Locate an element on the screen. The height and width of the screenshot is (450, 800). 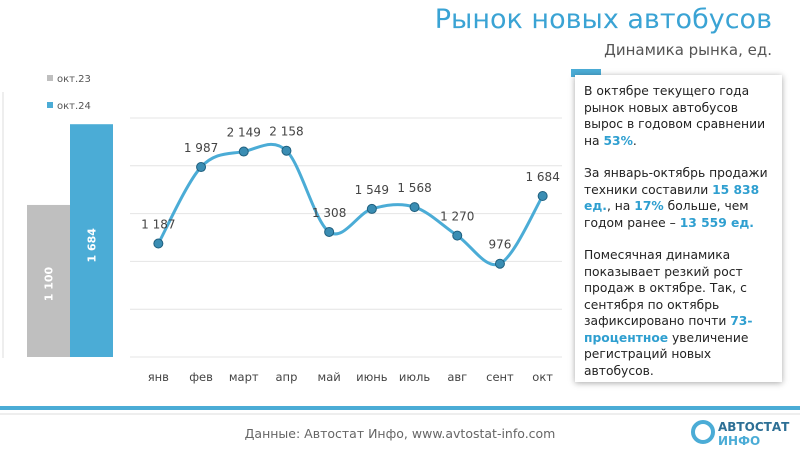
legend-label: окт.23 is located at coordinates (74, 79).